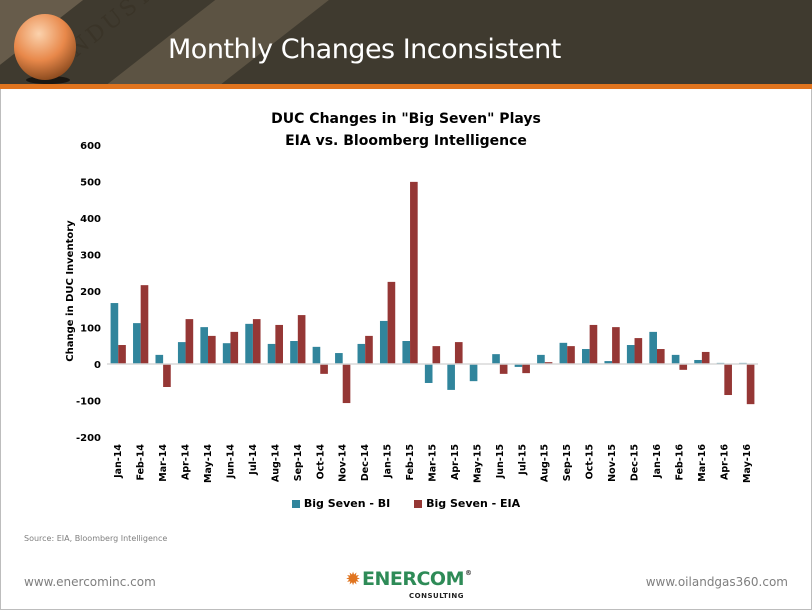  What do you see at coordinates (90, 292) in the screenshot?
I see `y-tick-label: 200` at bounding box center [90, 292].